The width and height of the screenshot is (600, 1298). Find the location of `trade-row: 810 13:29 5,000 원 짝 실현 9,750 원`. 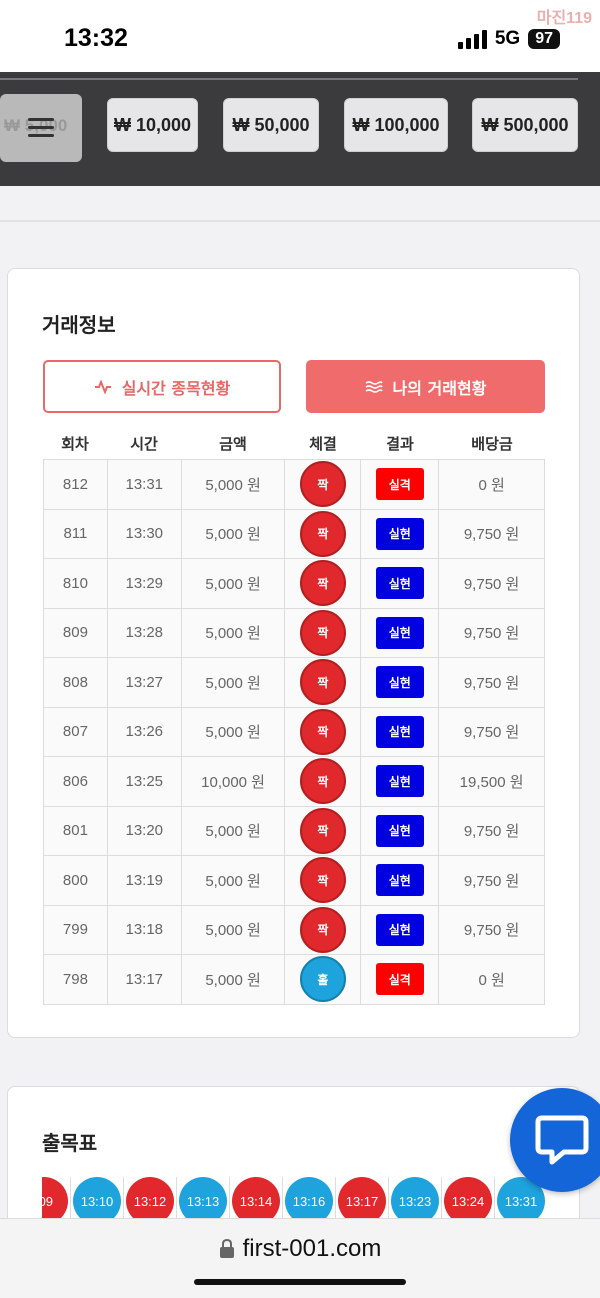

trade-row: 810 13:29 5,000 원 짝 실현 9,750 원 is located at coordinates (294, 583).